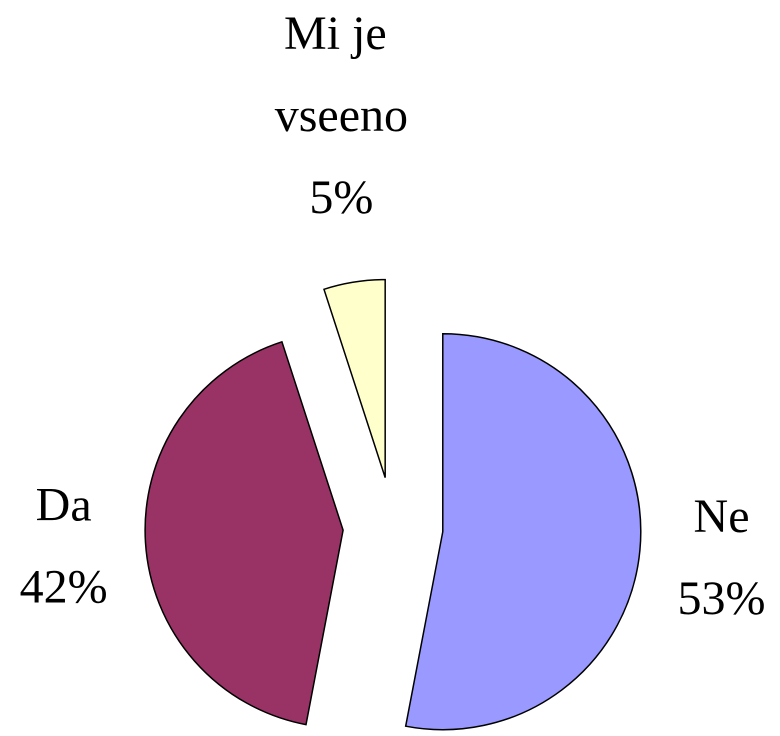  What do you see at coordinates (64, 586) in the screenshot?
I see `slice-value-label: 42%` at bounding box center [64, 586].